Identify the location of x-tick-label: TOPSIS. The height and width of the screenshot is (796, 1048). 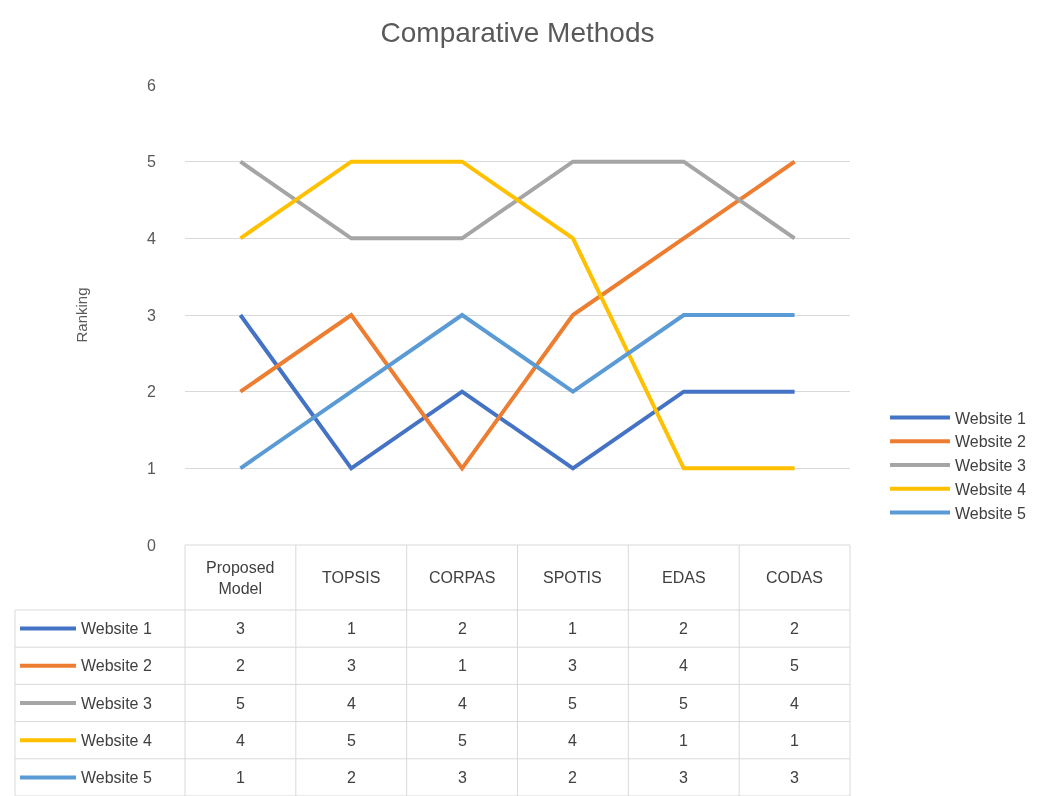
(351, 577).